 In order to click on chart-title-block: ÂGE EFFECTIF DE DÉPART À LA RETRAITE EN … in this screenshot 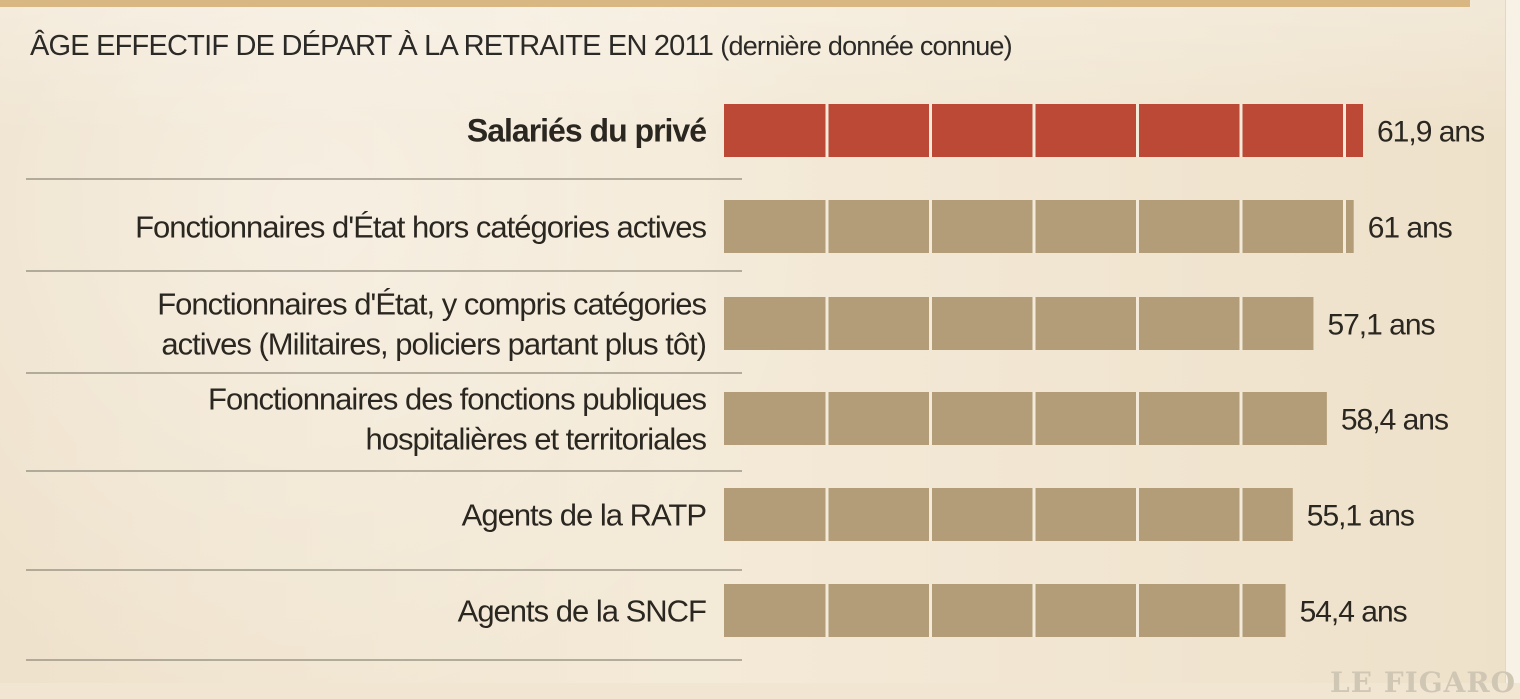, I will do `click(521, 46)`.